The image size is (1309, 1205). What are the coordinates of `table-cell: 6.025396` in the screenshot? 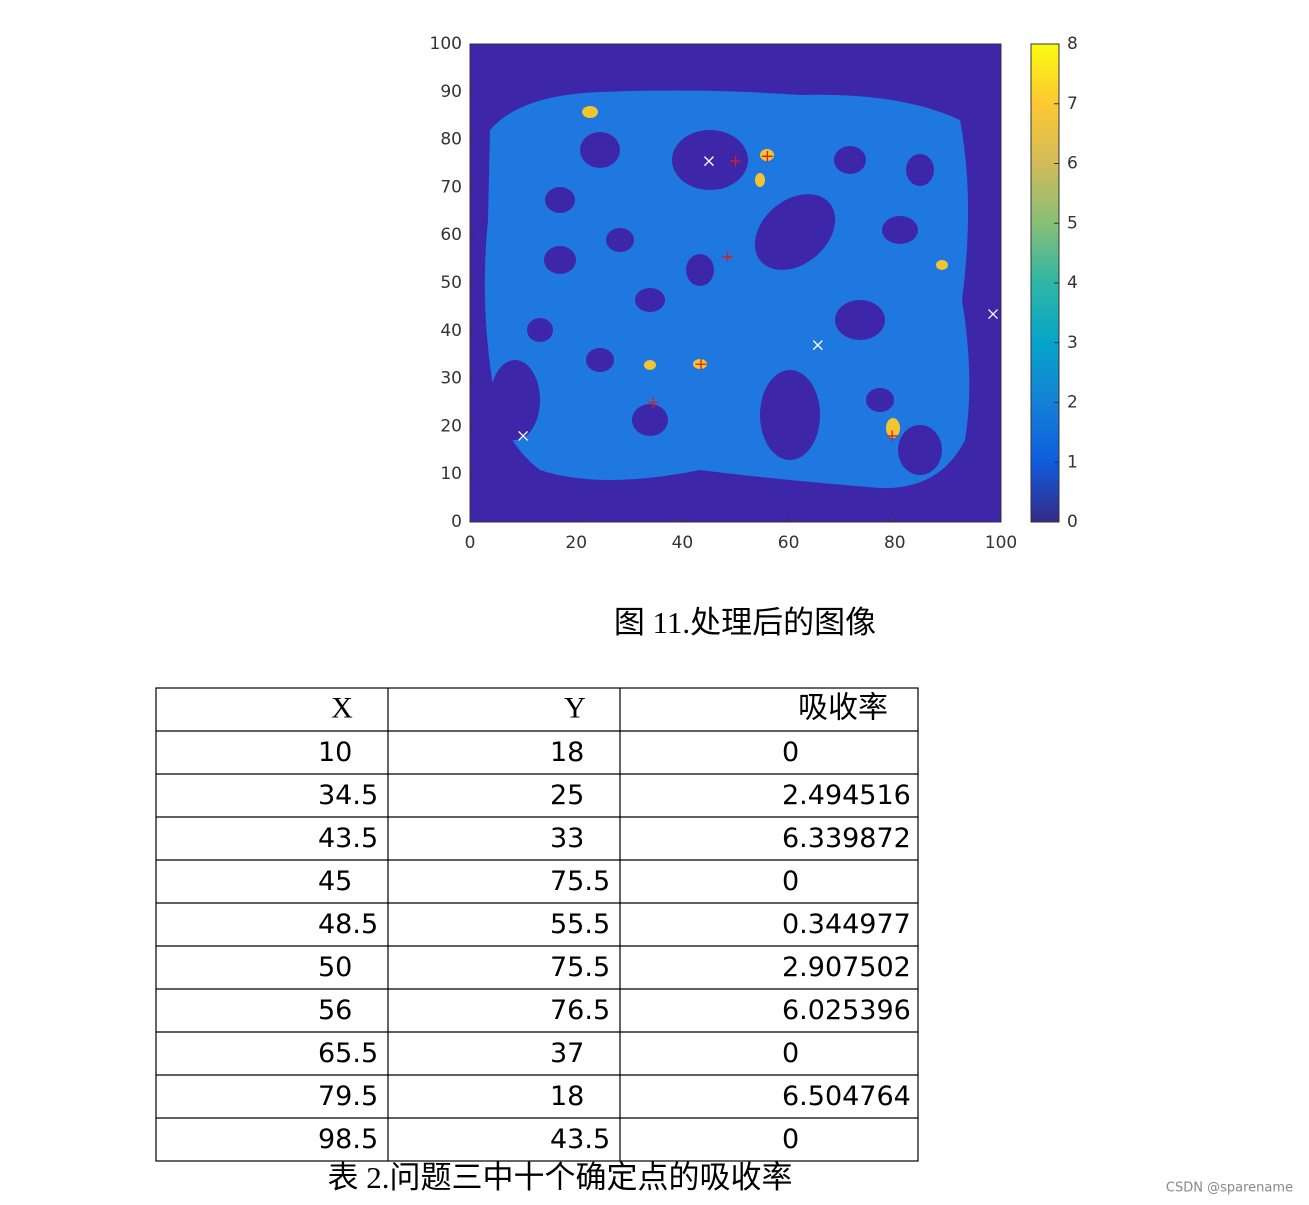 It's located at (846, 1010).